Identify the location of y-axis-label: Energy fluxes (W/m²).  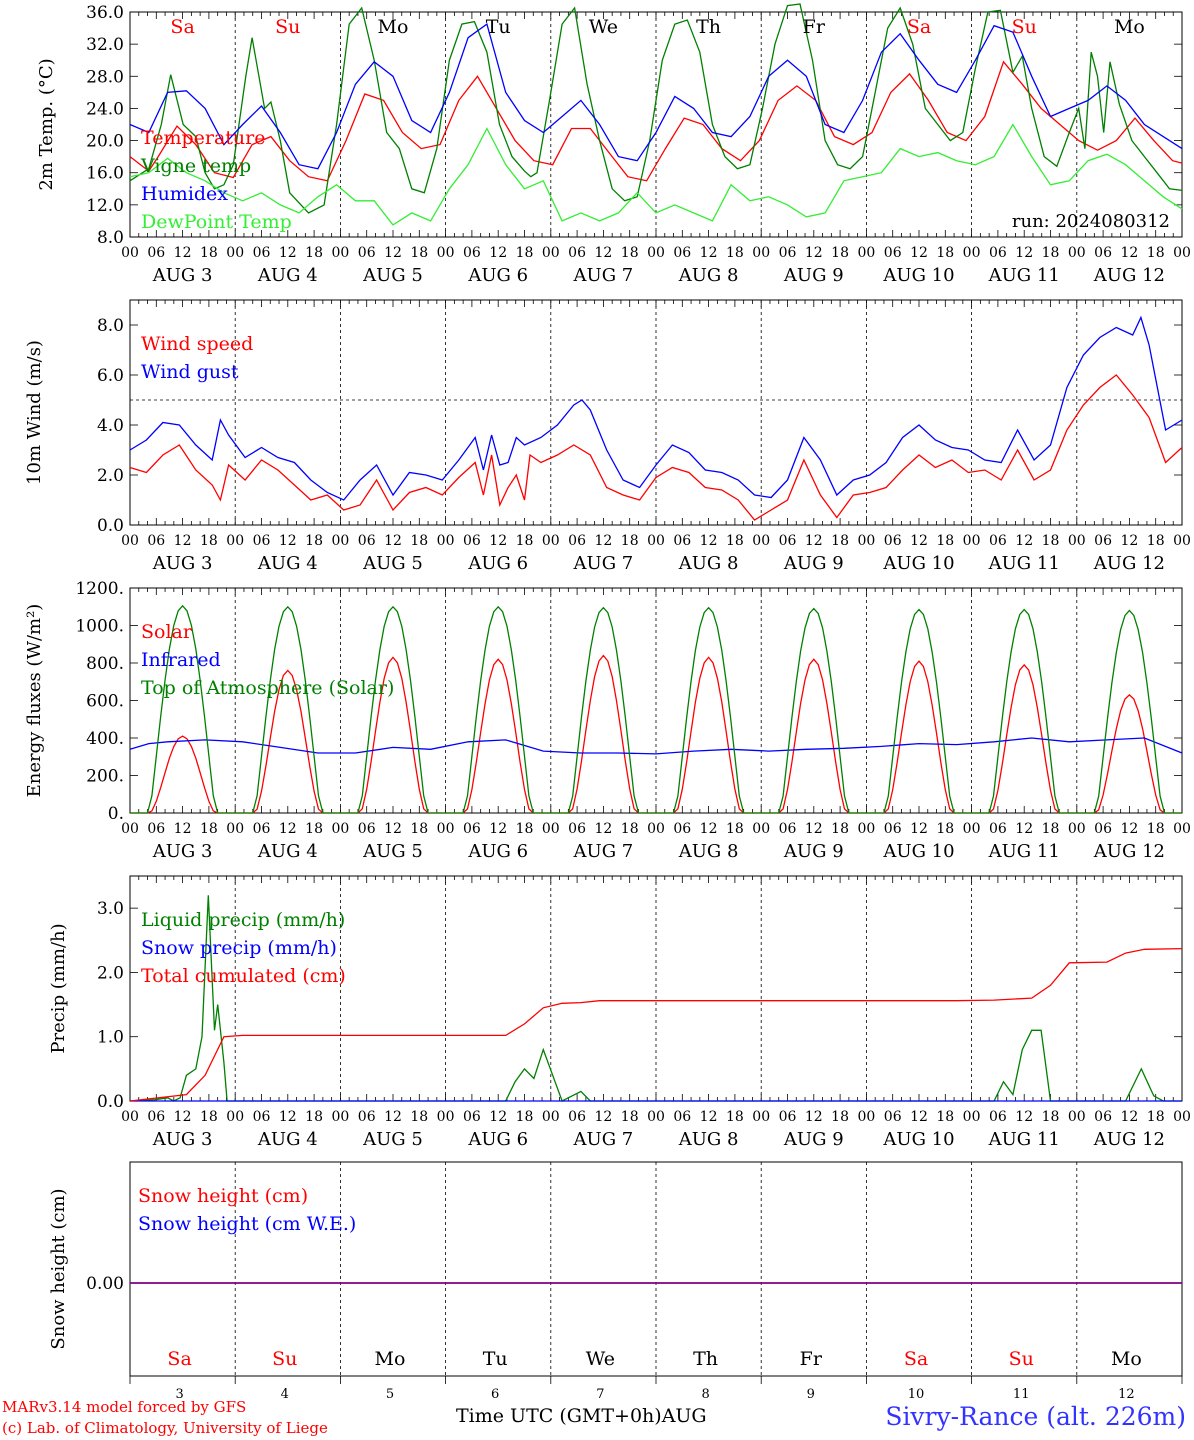
(34, 701).